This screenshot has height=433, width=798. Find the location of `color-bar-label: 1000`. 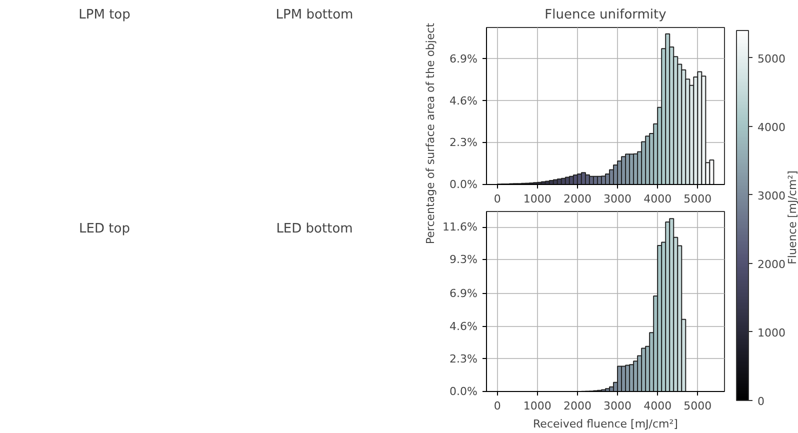

color-bar-label: 1000 is located at coordinates (772, 333).